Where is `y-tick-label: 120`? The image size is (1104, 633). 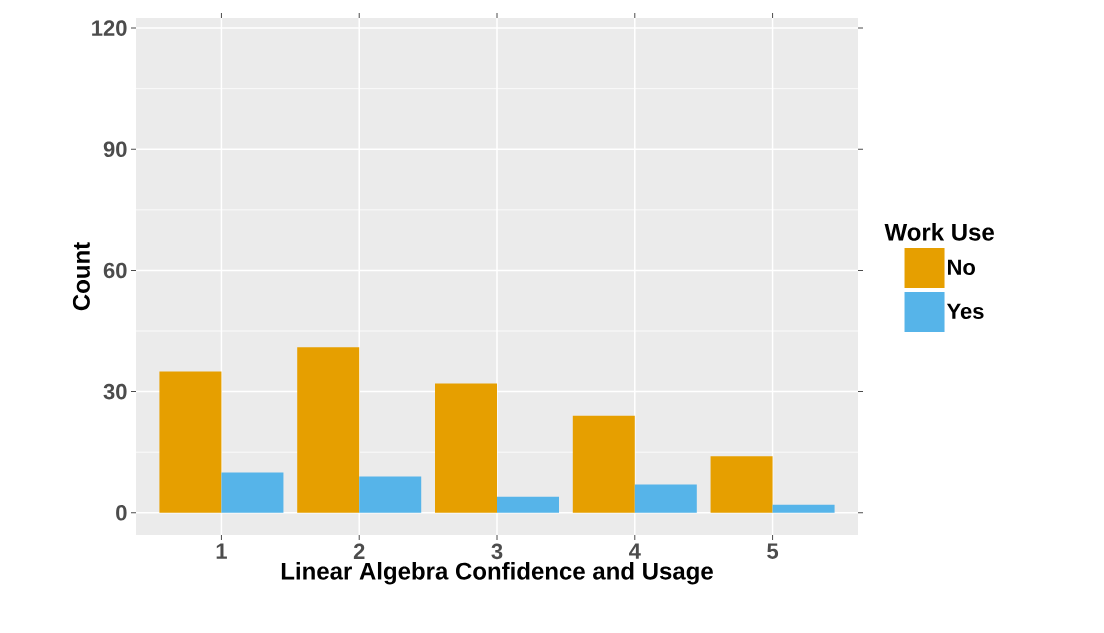 y-tick-label: 120 is located at coordinates (109, 28).